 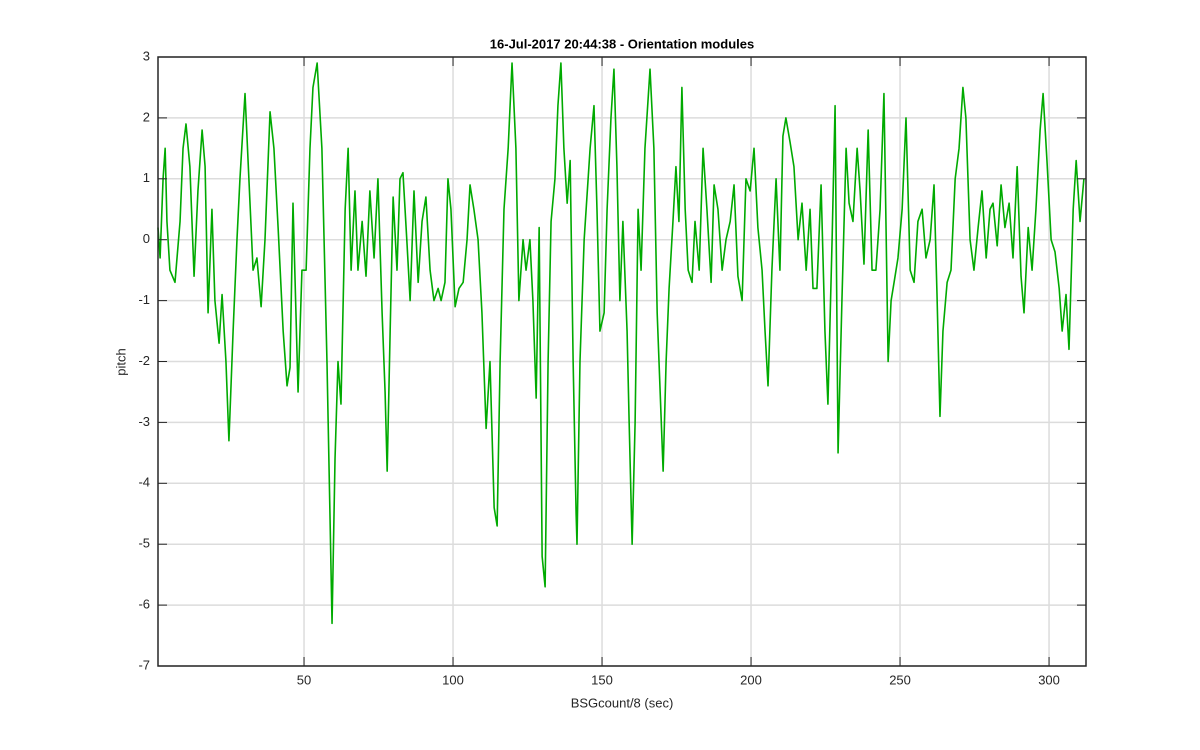 I want to click on y-tick-label: 3, so click(x=146, y=55).